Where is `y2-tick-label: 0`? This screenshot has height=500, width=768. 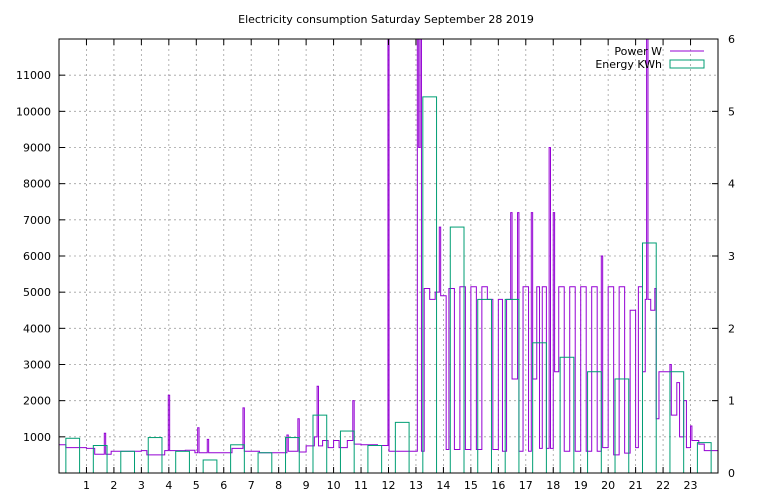
y2-tick-label: 0 is located at coordinates (731, 473).